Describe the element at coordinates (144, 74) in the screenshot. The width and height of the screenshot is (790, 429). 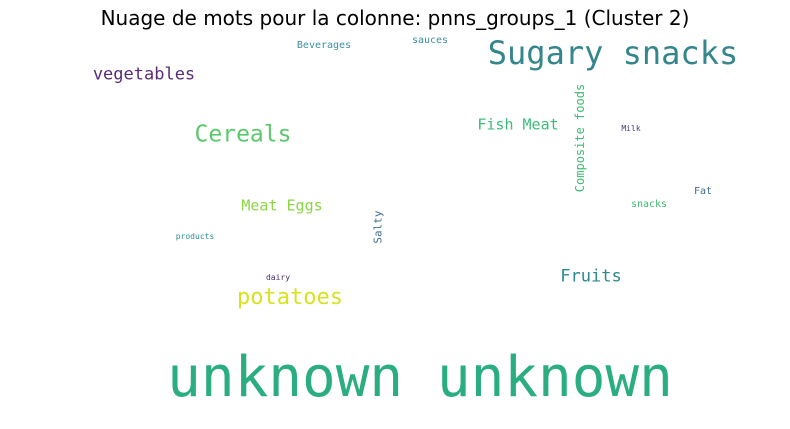
I see `word-vegetables: vegetables` at that location.